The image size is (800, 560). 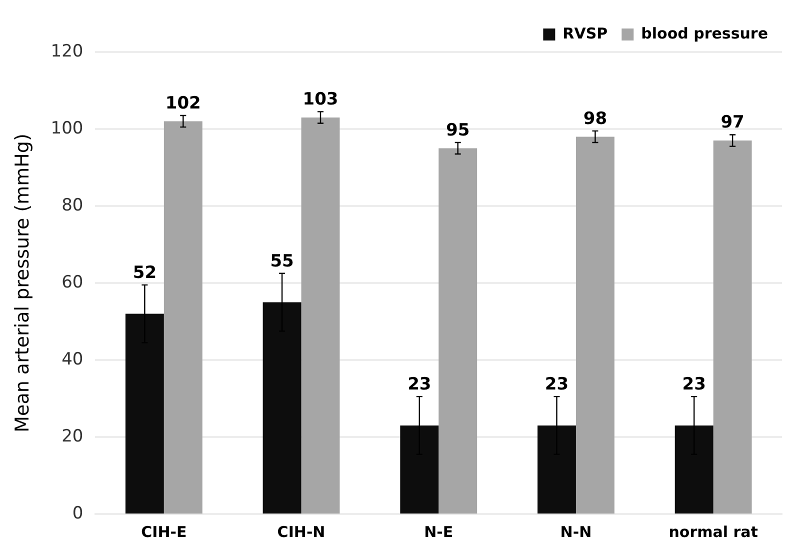 What do you see at coordinates (713, 531) in the screenshot?
I see `x-tick-label: normal rat` at bounding box center [713, 531].